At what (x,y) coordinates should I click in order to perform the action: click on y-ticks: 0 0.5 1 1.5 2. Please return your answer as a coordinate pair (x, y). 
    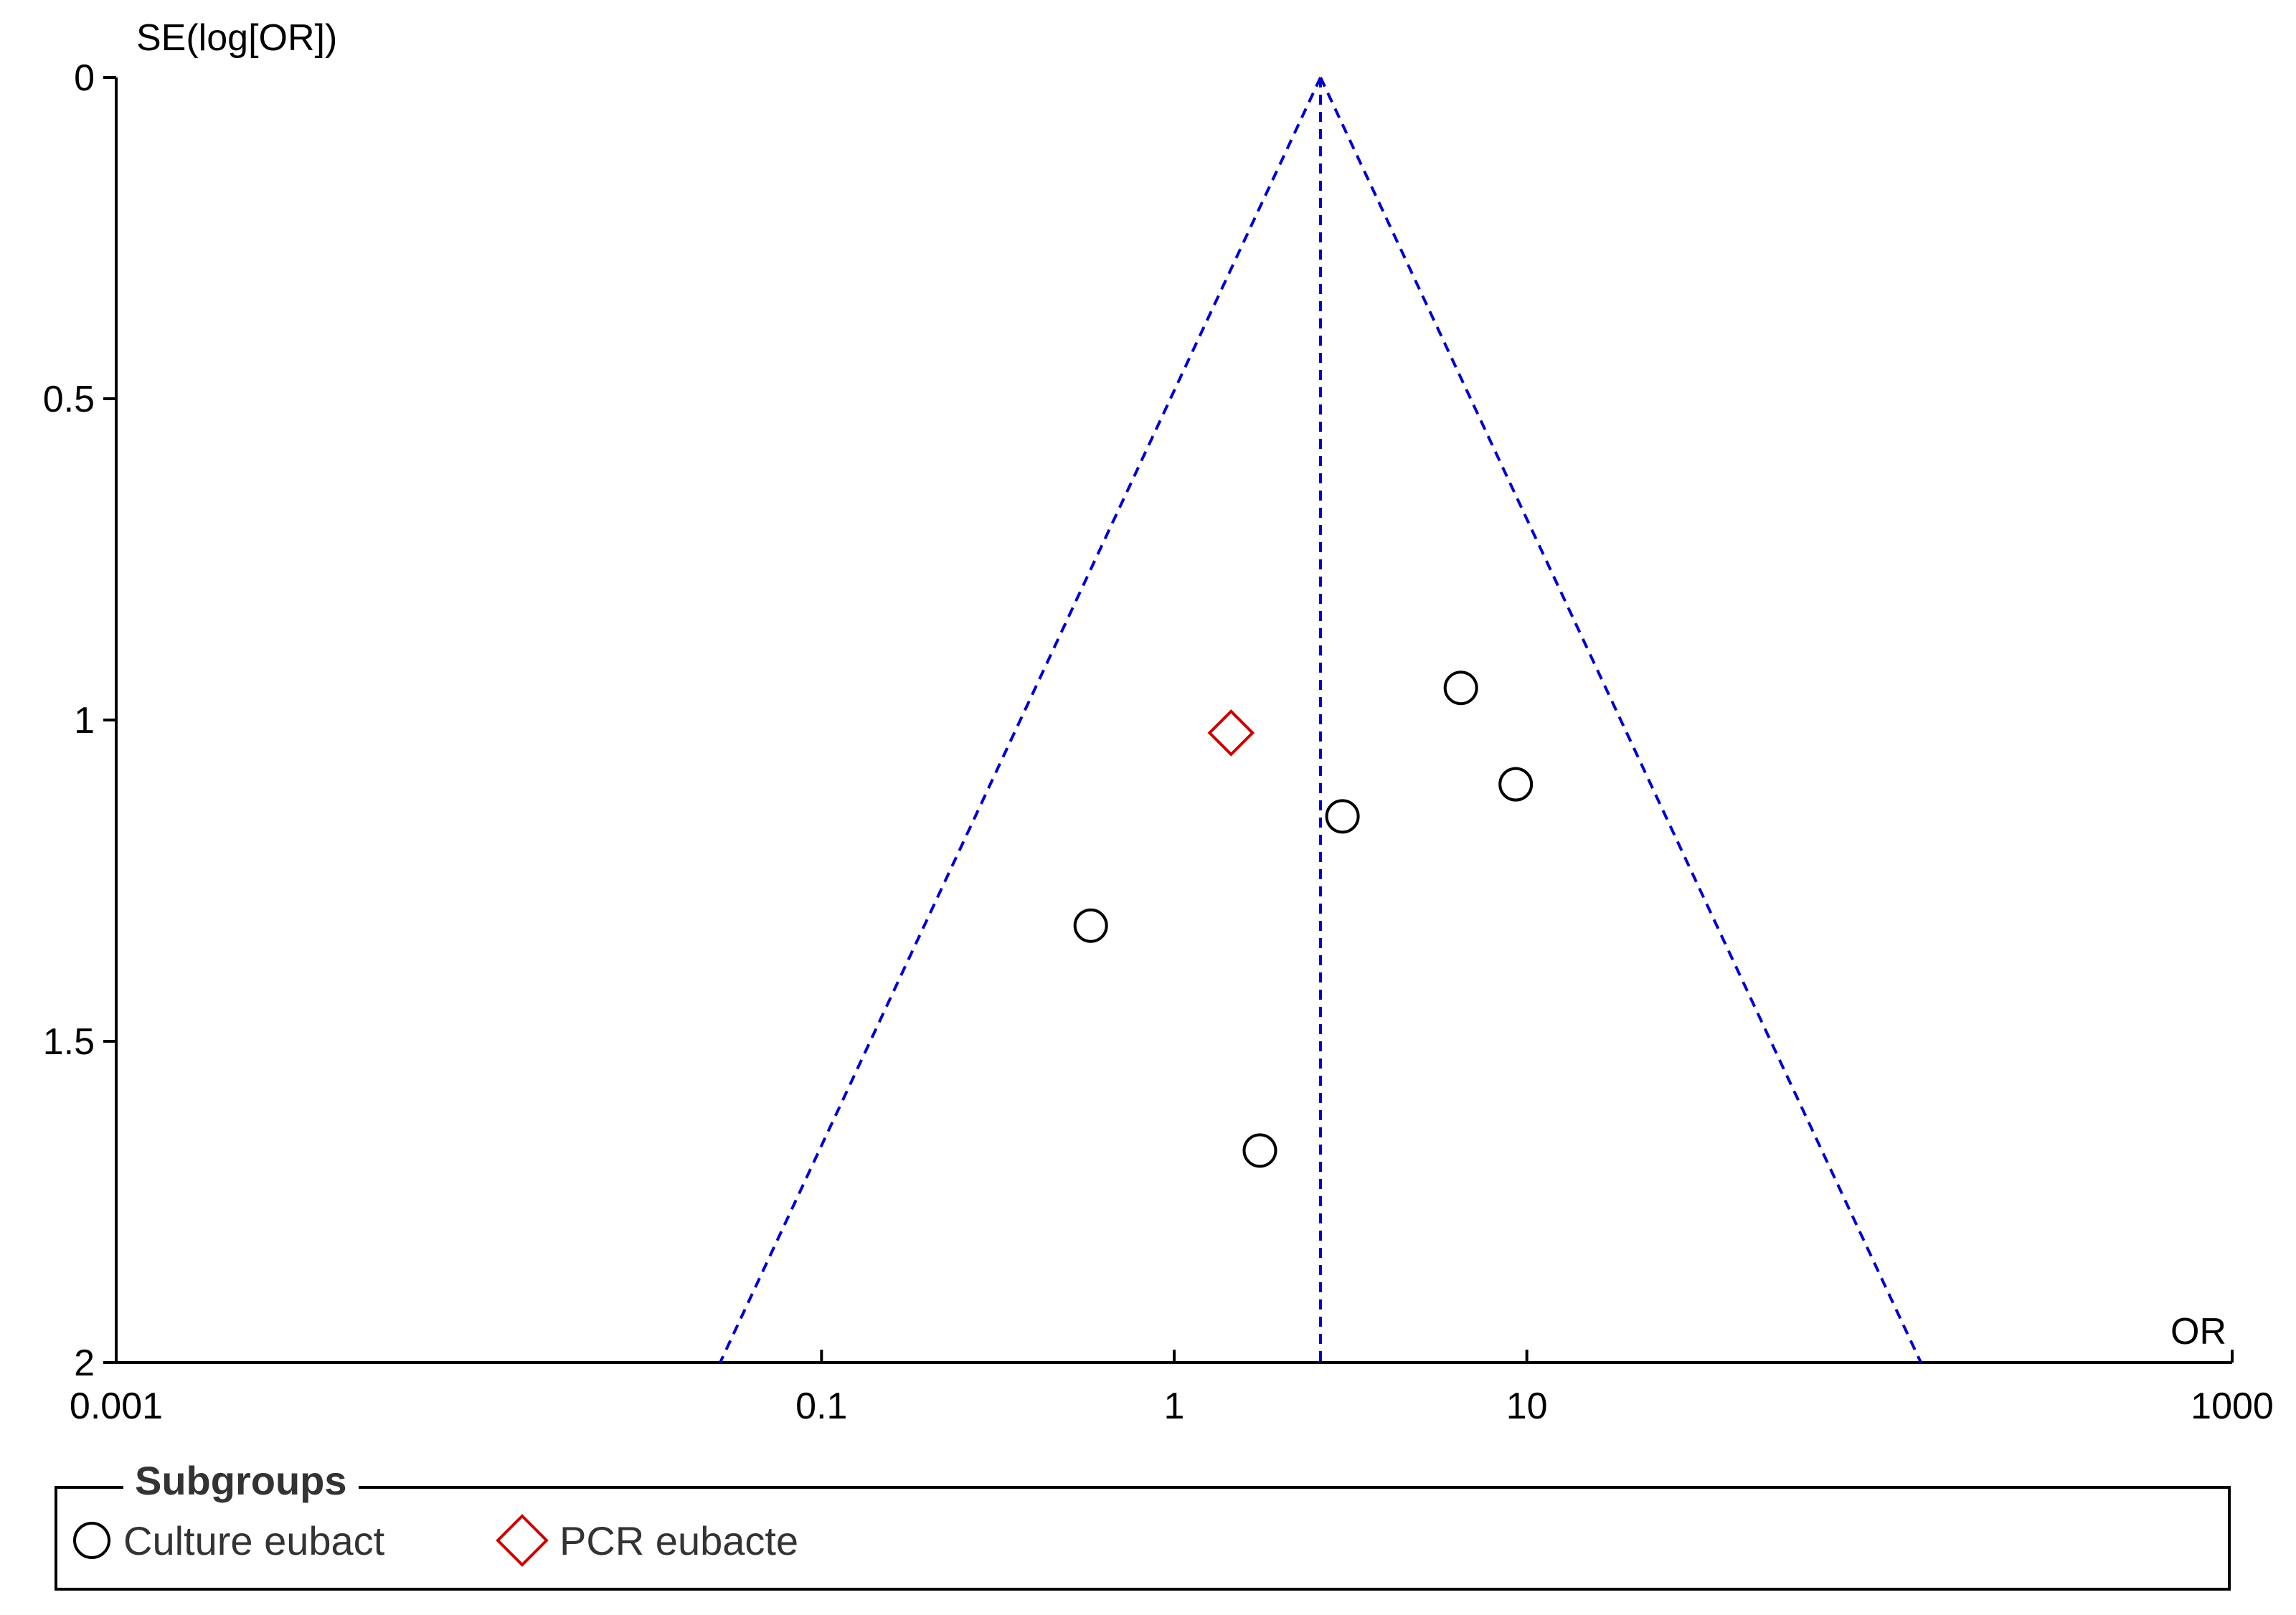
    Looking at the image, I should click on (79, 720).